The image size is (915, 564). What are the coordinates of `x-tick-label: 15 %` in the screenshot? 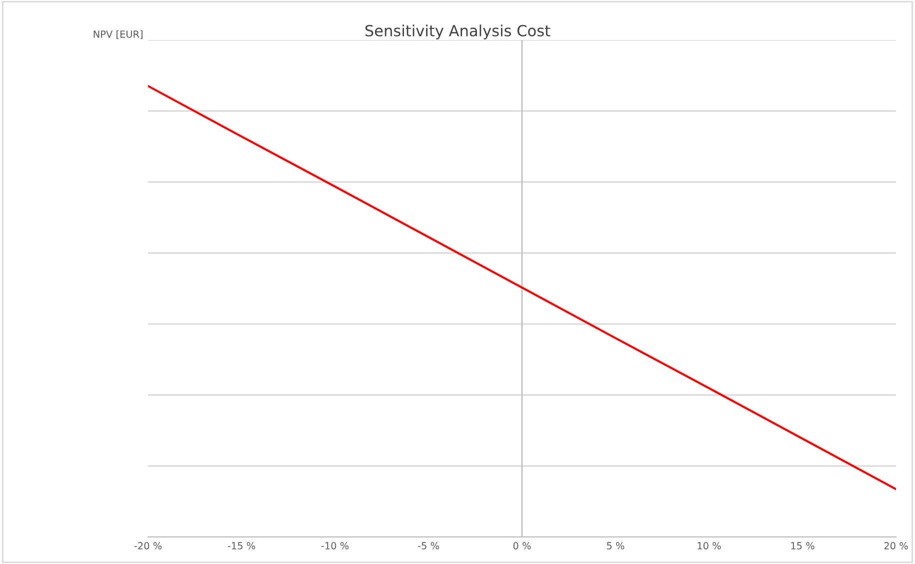 It's located at (802, 546).